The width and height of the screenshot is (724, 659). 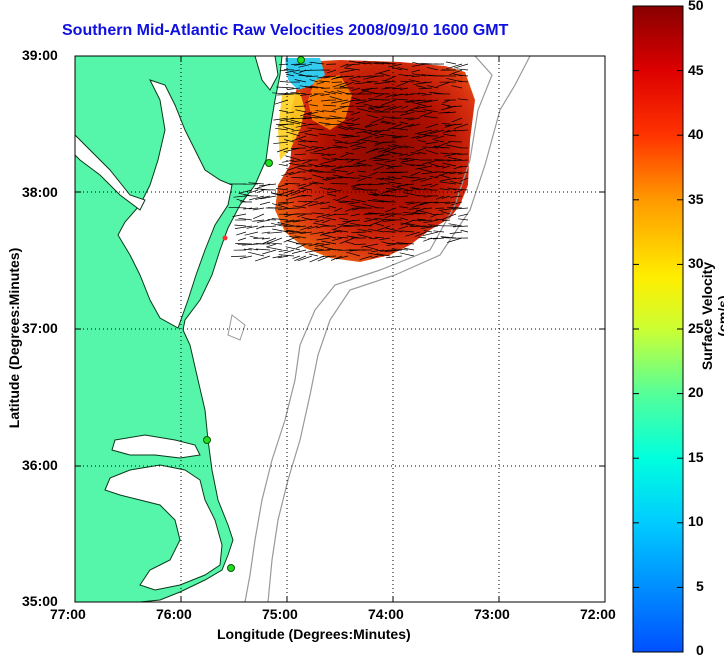 I want to click on velocity-field-mid-zone, so click(x=330, y=102).